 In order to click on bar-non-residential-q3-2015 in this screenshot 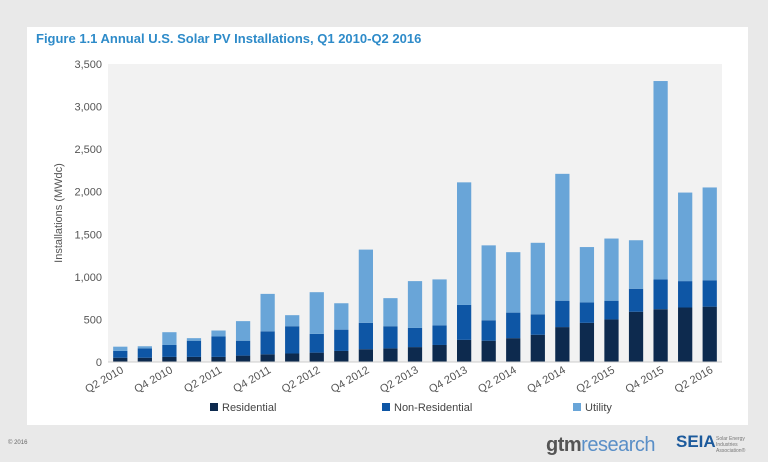, I will do `click(636, 300)`.